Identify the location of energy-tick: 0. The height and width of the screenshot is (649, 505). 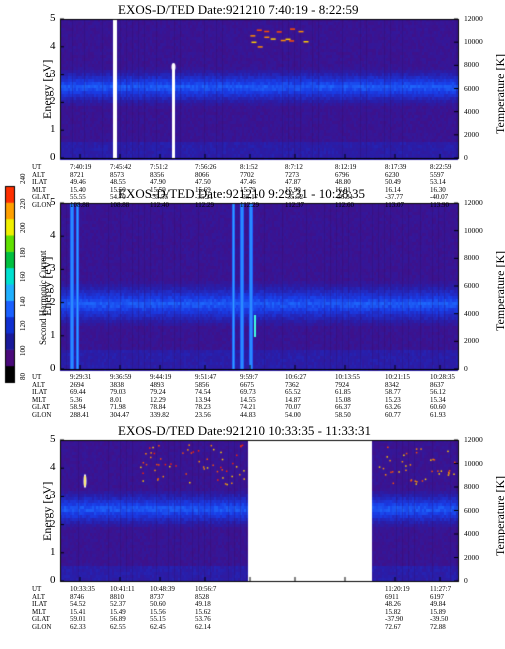
(53, 157).